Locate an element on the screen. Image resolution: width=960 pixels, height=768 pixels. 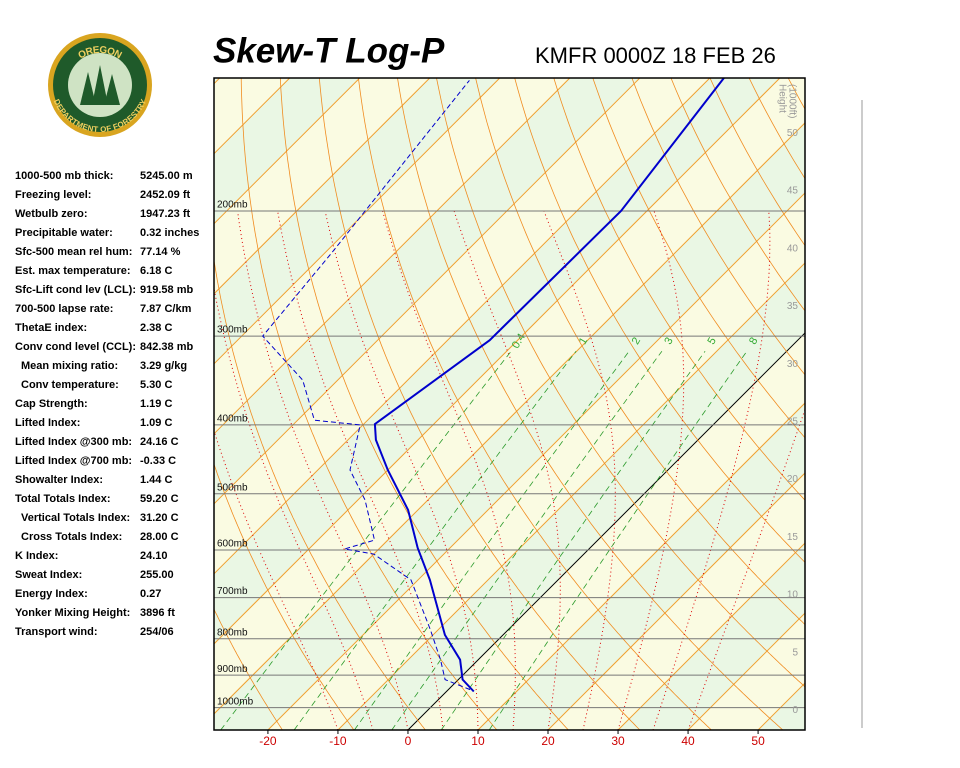
svg-text: OREGON is located at coordinates (99, 52).